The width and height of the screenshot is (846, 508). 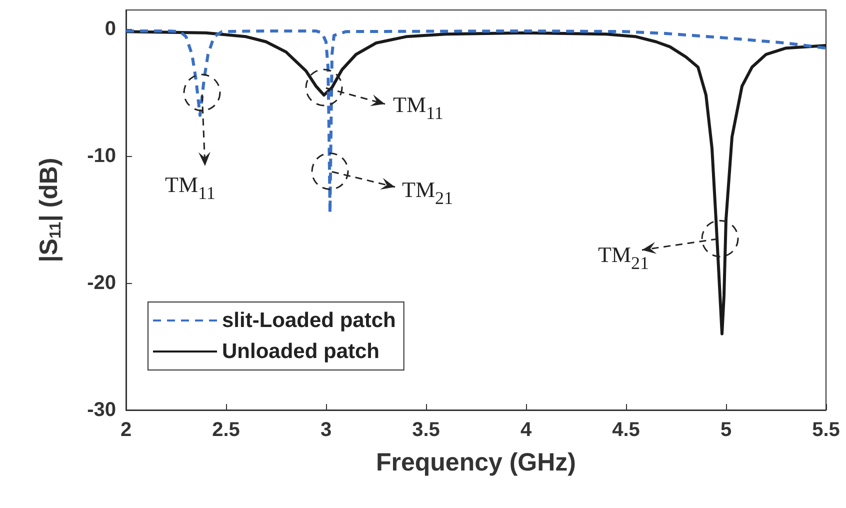 I want to click on x-tick-label: 3, so click(x=326, y=430).